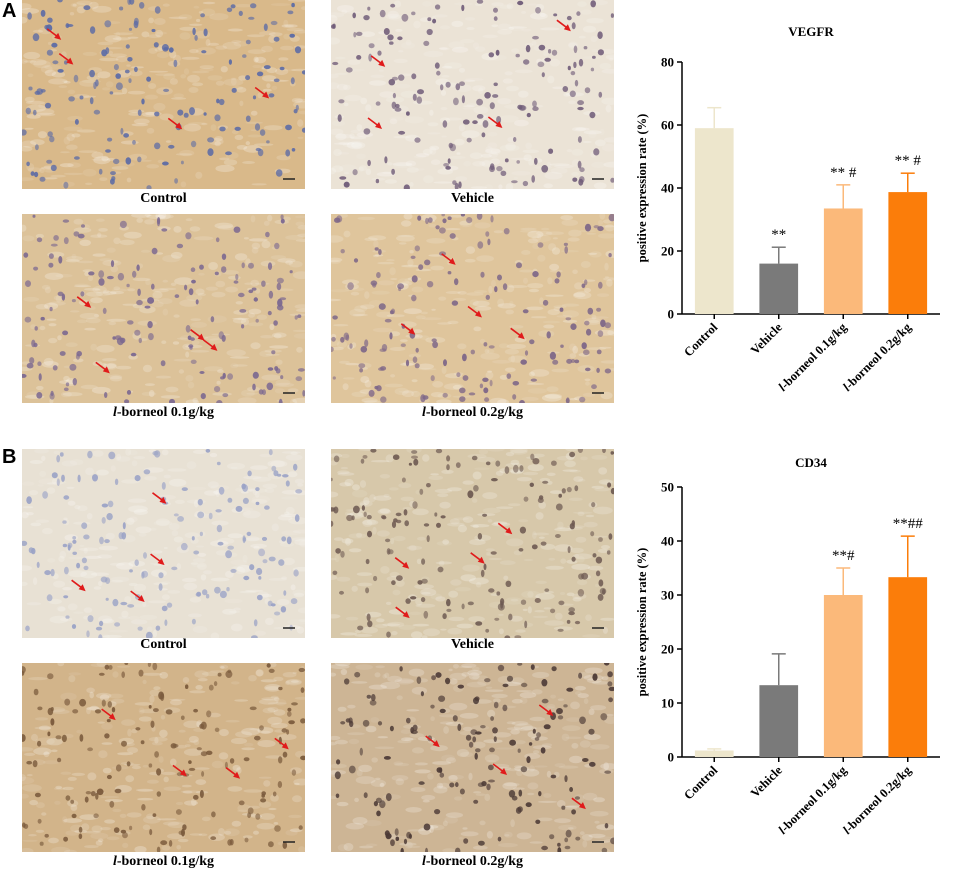 The height and width of the screenshot is (873, 955). What do you see at coordinates (667, 487) in the screenshot?
I see `y-tick-label: 50` at bounding box center [667, 487].